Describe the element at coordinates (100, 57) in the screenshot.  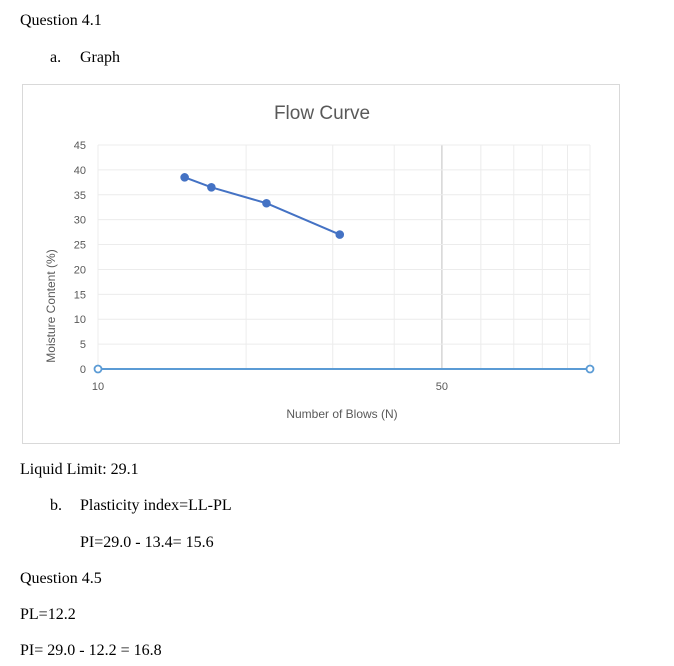
I see `item-a-text: Graph` at that location.